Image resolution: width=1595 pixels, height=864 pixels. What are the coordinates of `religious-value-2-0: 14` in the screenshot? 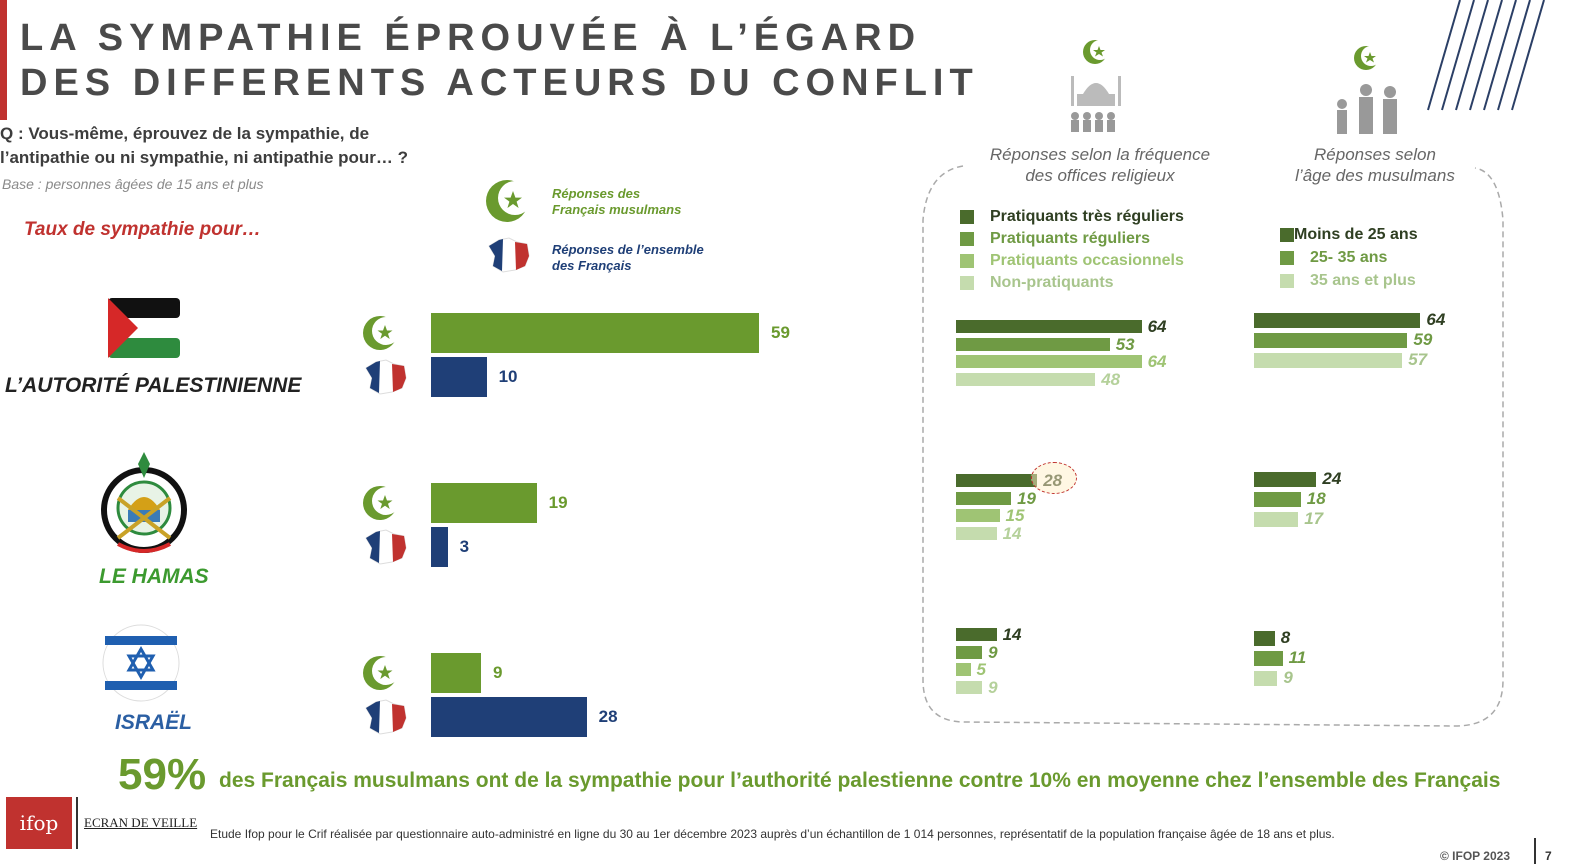 It's located at (1012, 634).